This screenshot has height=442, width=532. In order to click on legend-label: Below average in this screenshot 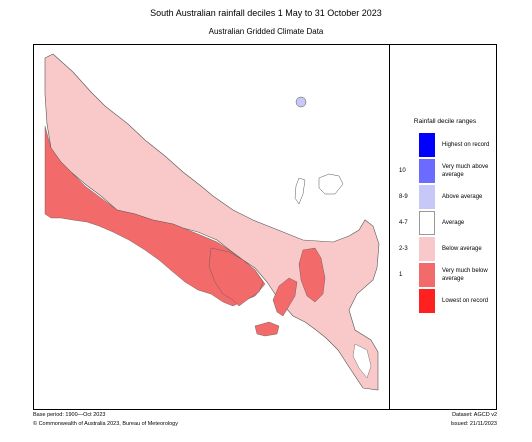, I will do `click(462, 249)`.